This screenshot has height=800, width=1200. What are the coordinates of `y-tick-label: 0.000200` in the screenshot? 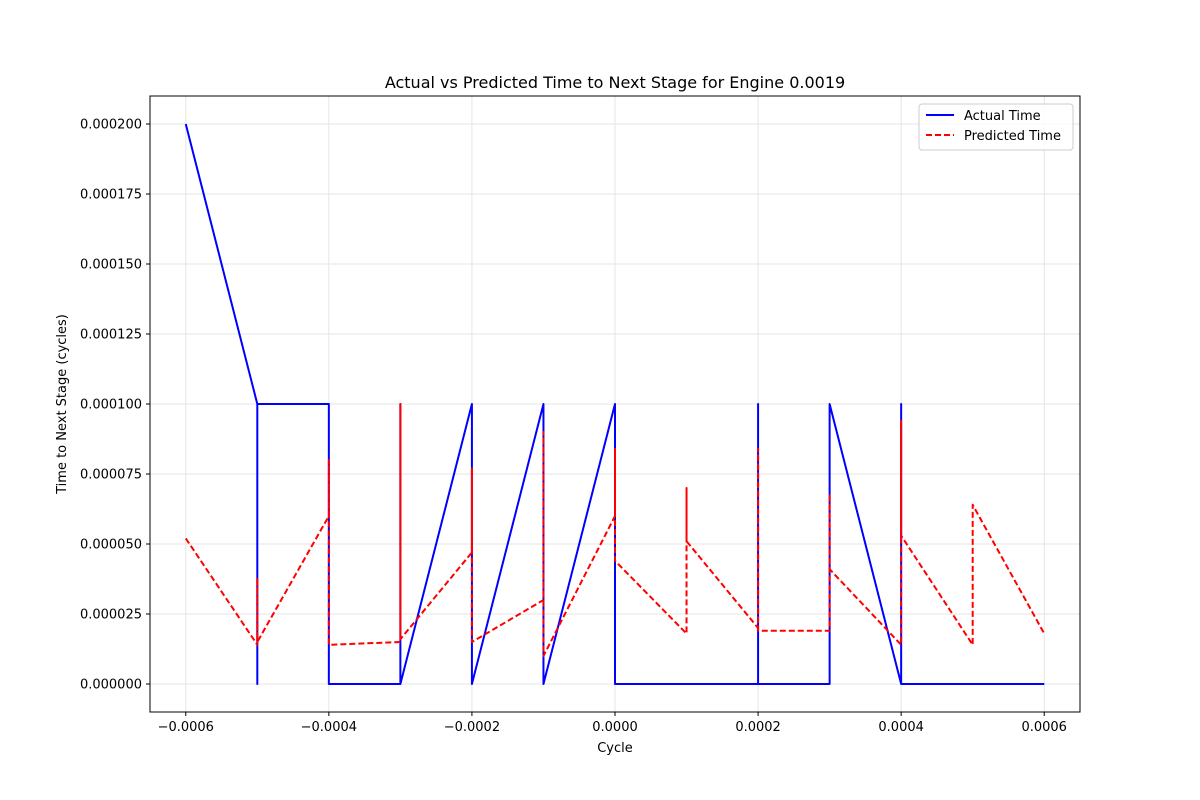 It's located at (111, 125).